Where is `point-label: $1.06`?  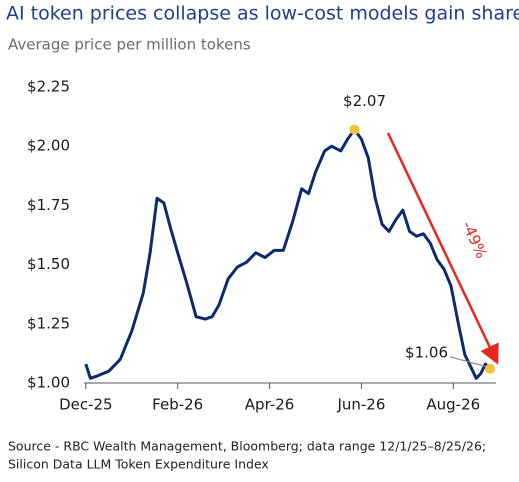 point-label: $1.06 is located at coordinates (426, 352).